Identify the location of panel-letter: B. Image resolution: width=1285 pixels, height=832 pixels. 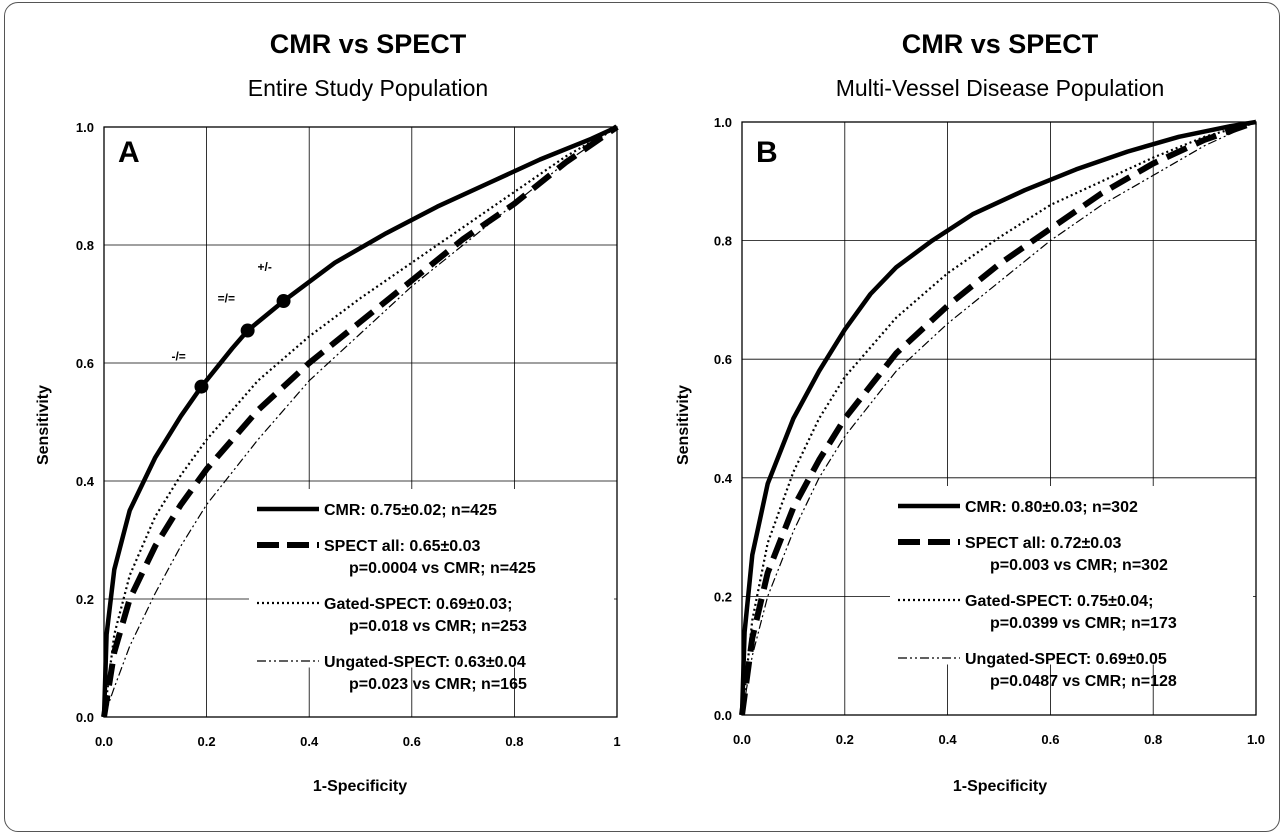
(767, 152).